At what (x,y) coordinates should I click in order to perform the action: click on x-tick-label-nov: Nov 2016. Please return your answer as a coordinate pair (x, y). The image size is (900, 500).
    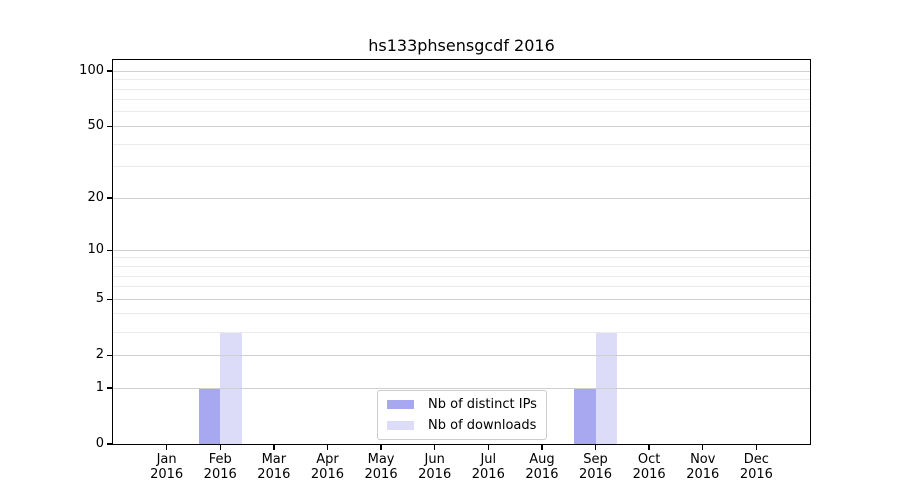
    Looking at the image, I should click on (703, 467).